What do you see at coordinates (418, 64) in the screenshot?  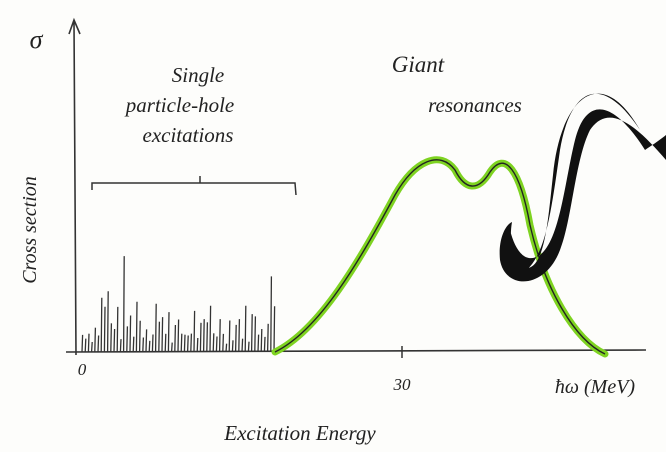 I see `region-label: Giant` at bounding box center [418, 64].